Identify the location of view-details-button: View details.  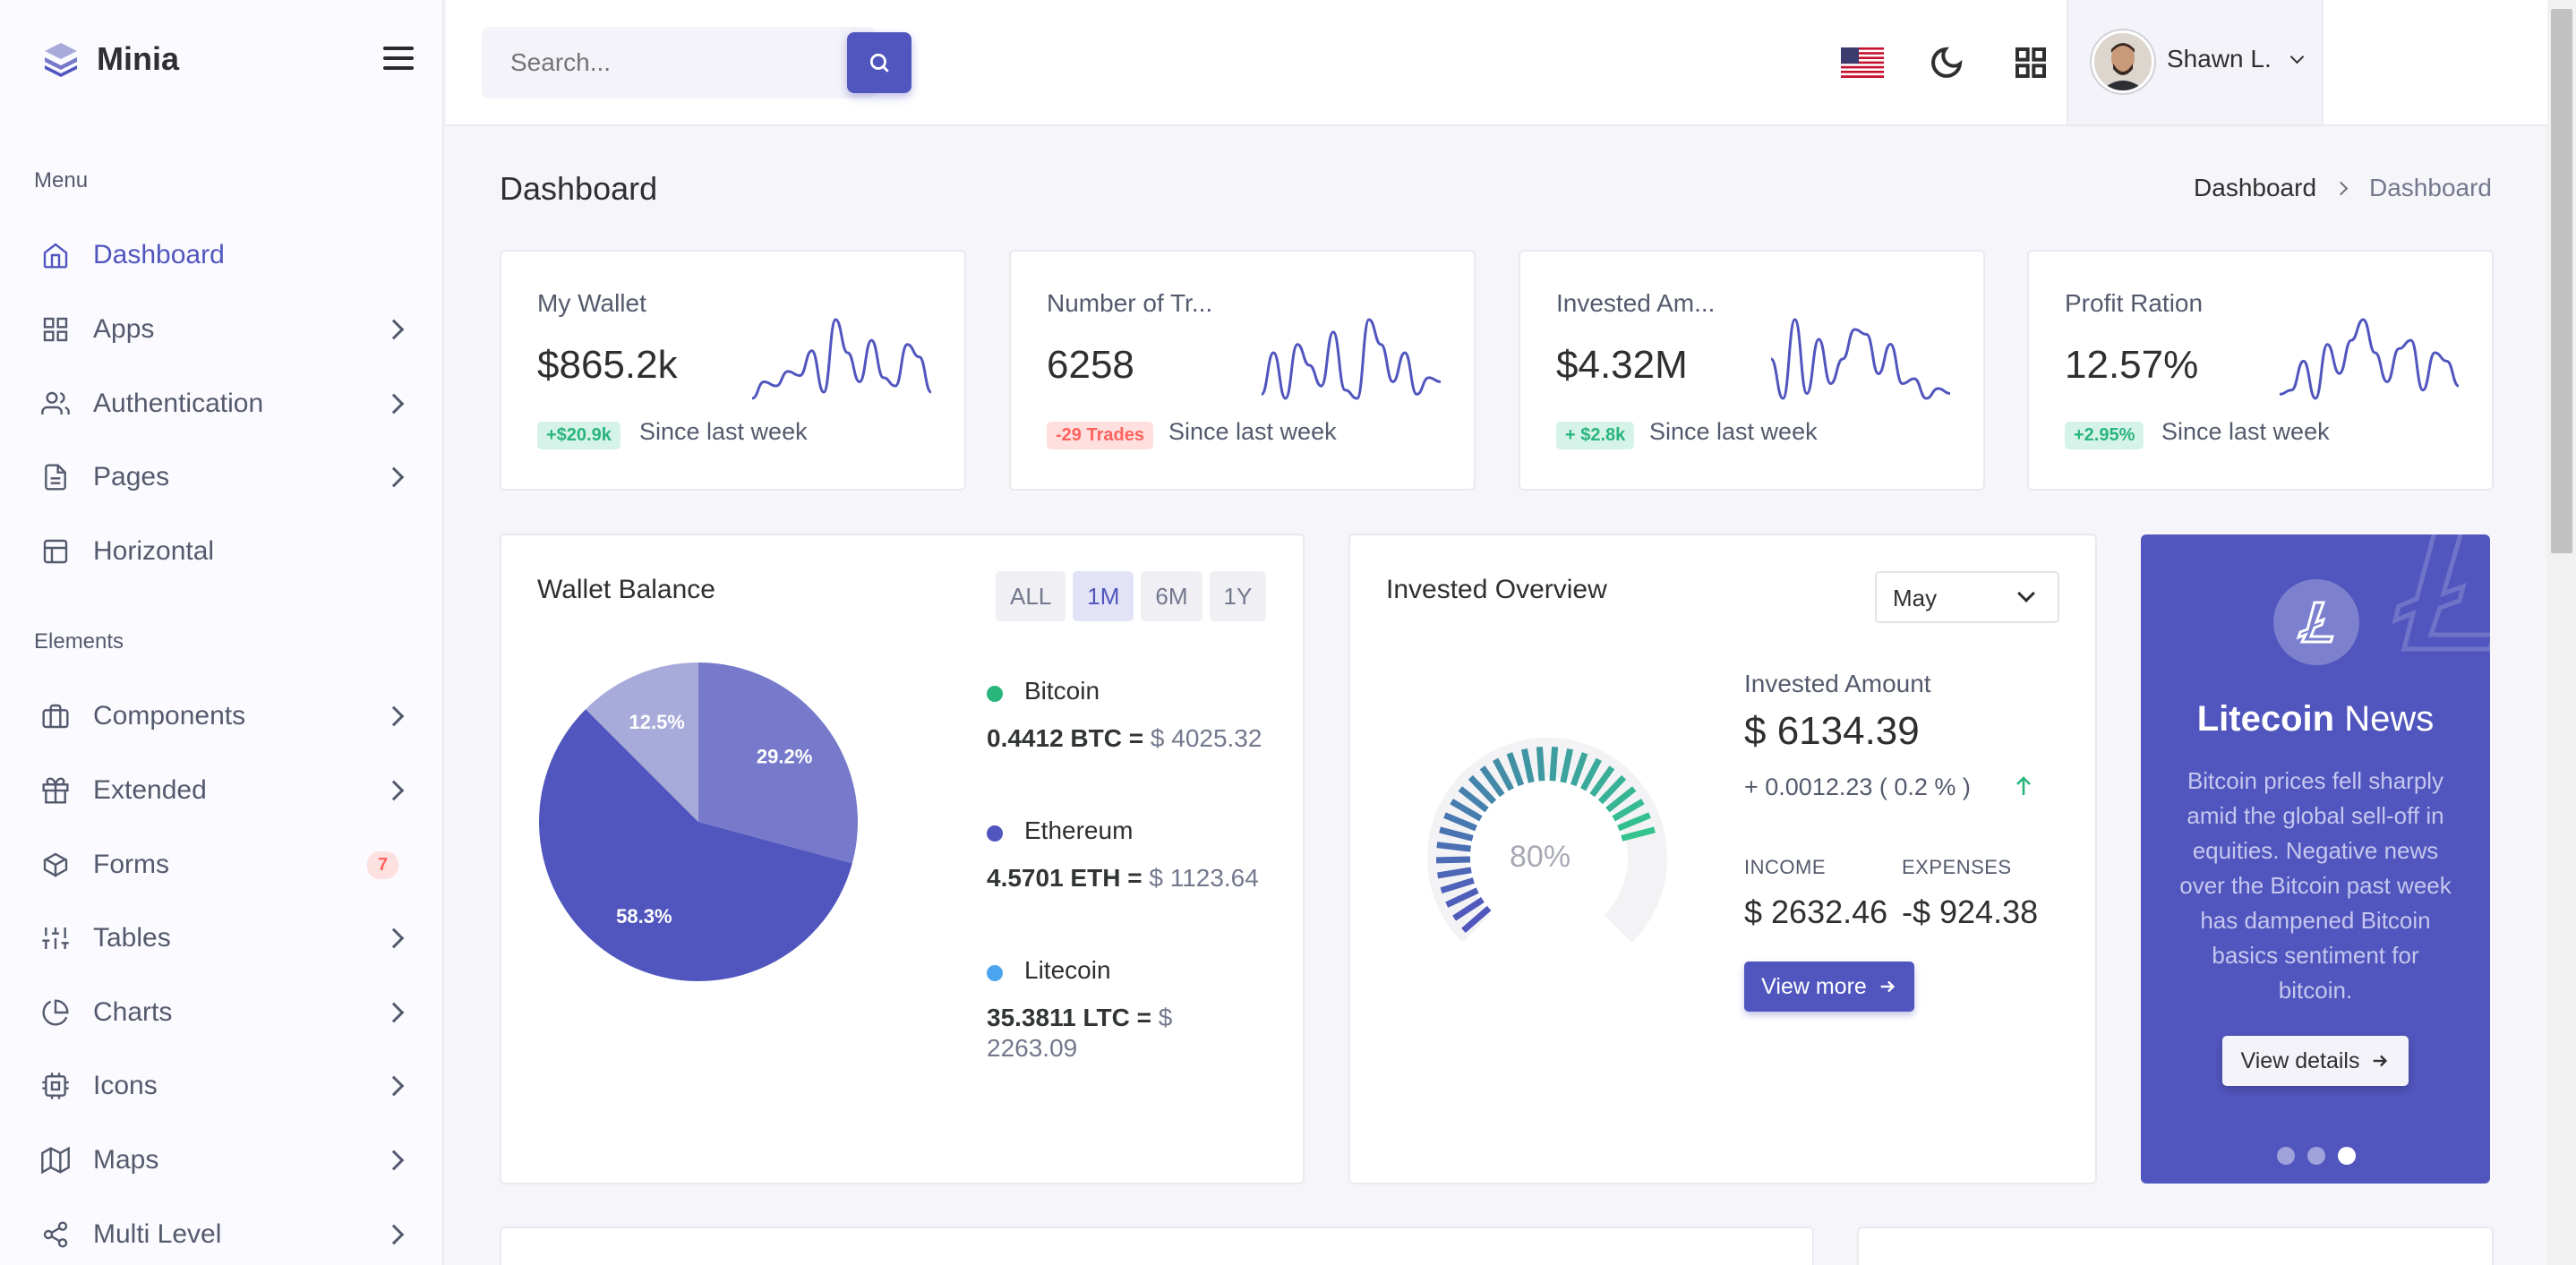
(2315, 1061).